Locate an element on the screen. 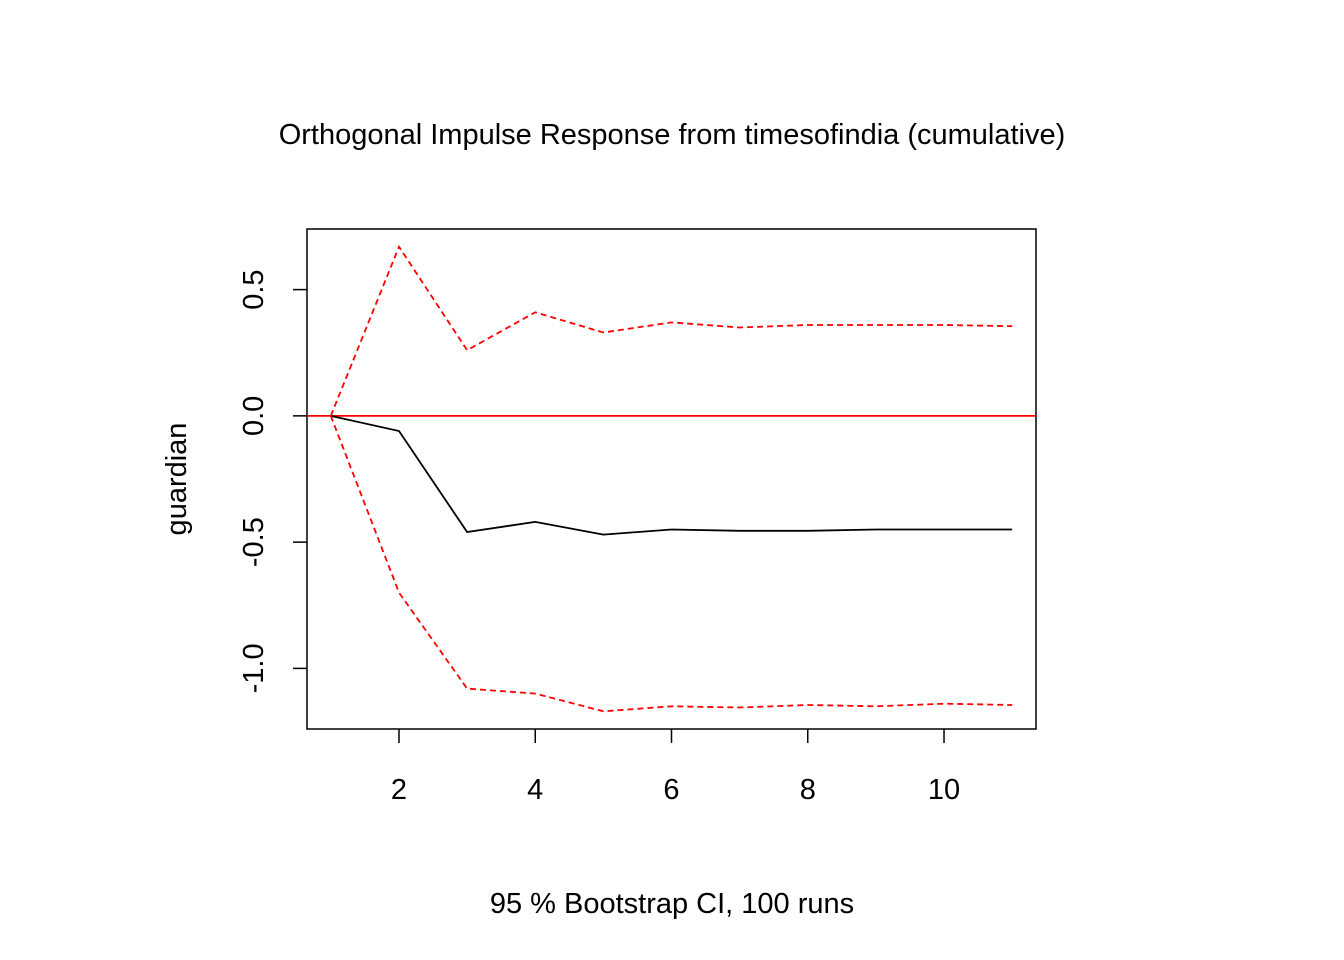  y-tick-label-0: -1.0 is located at coordinates (254, 668).